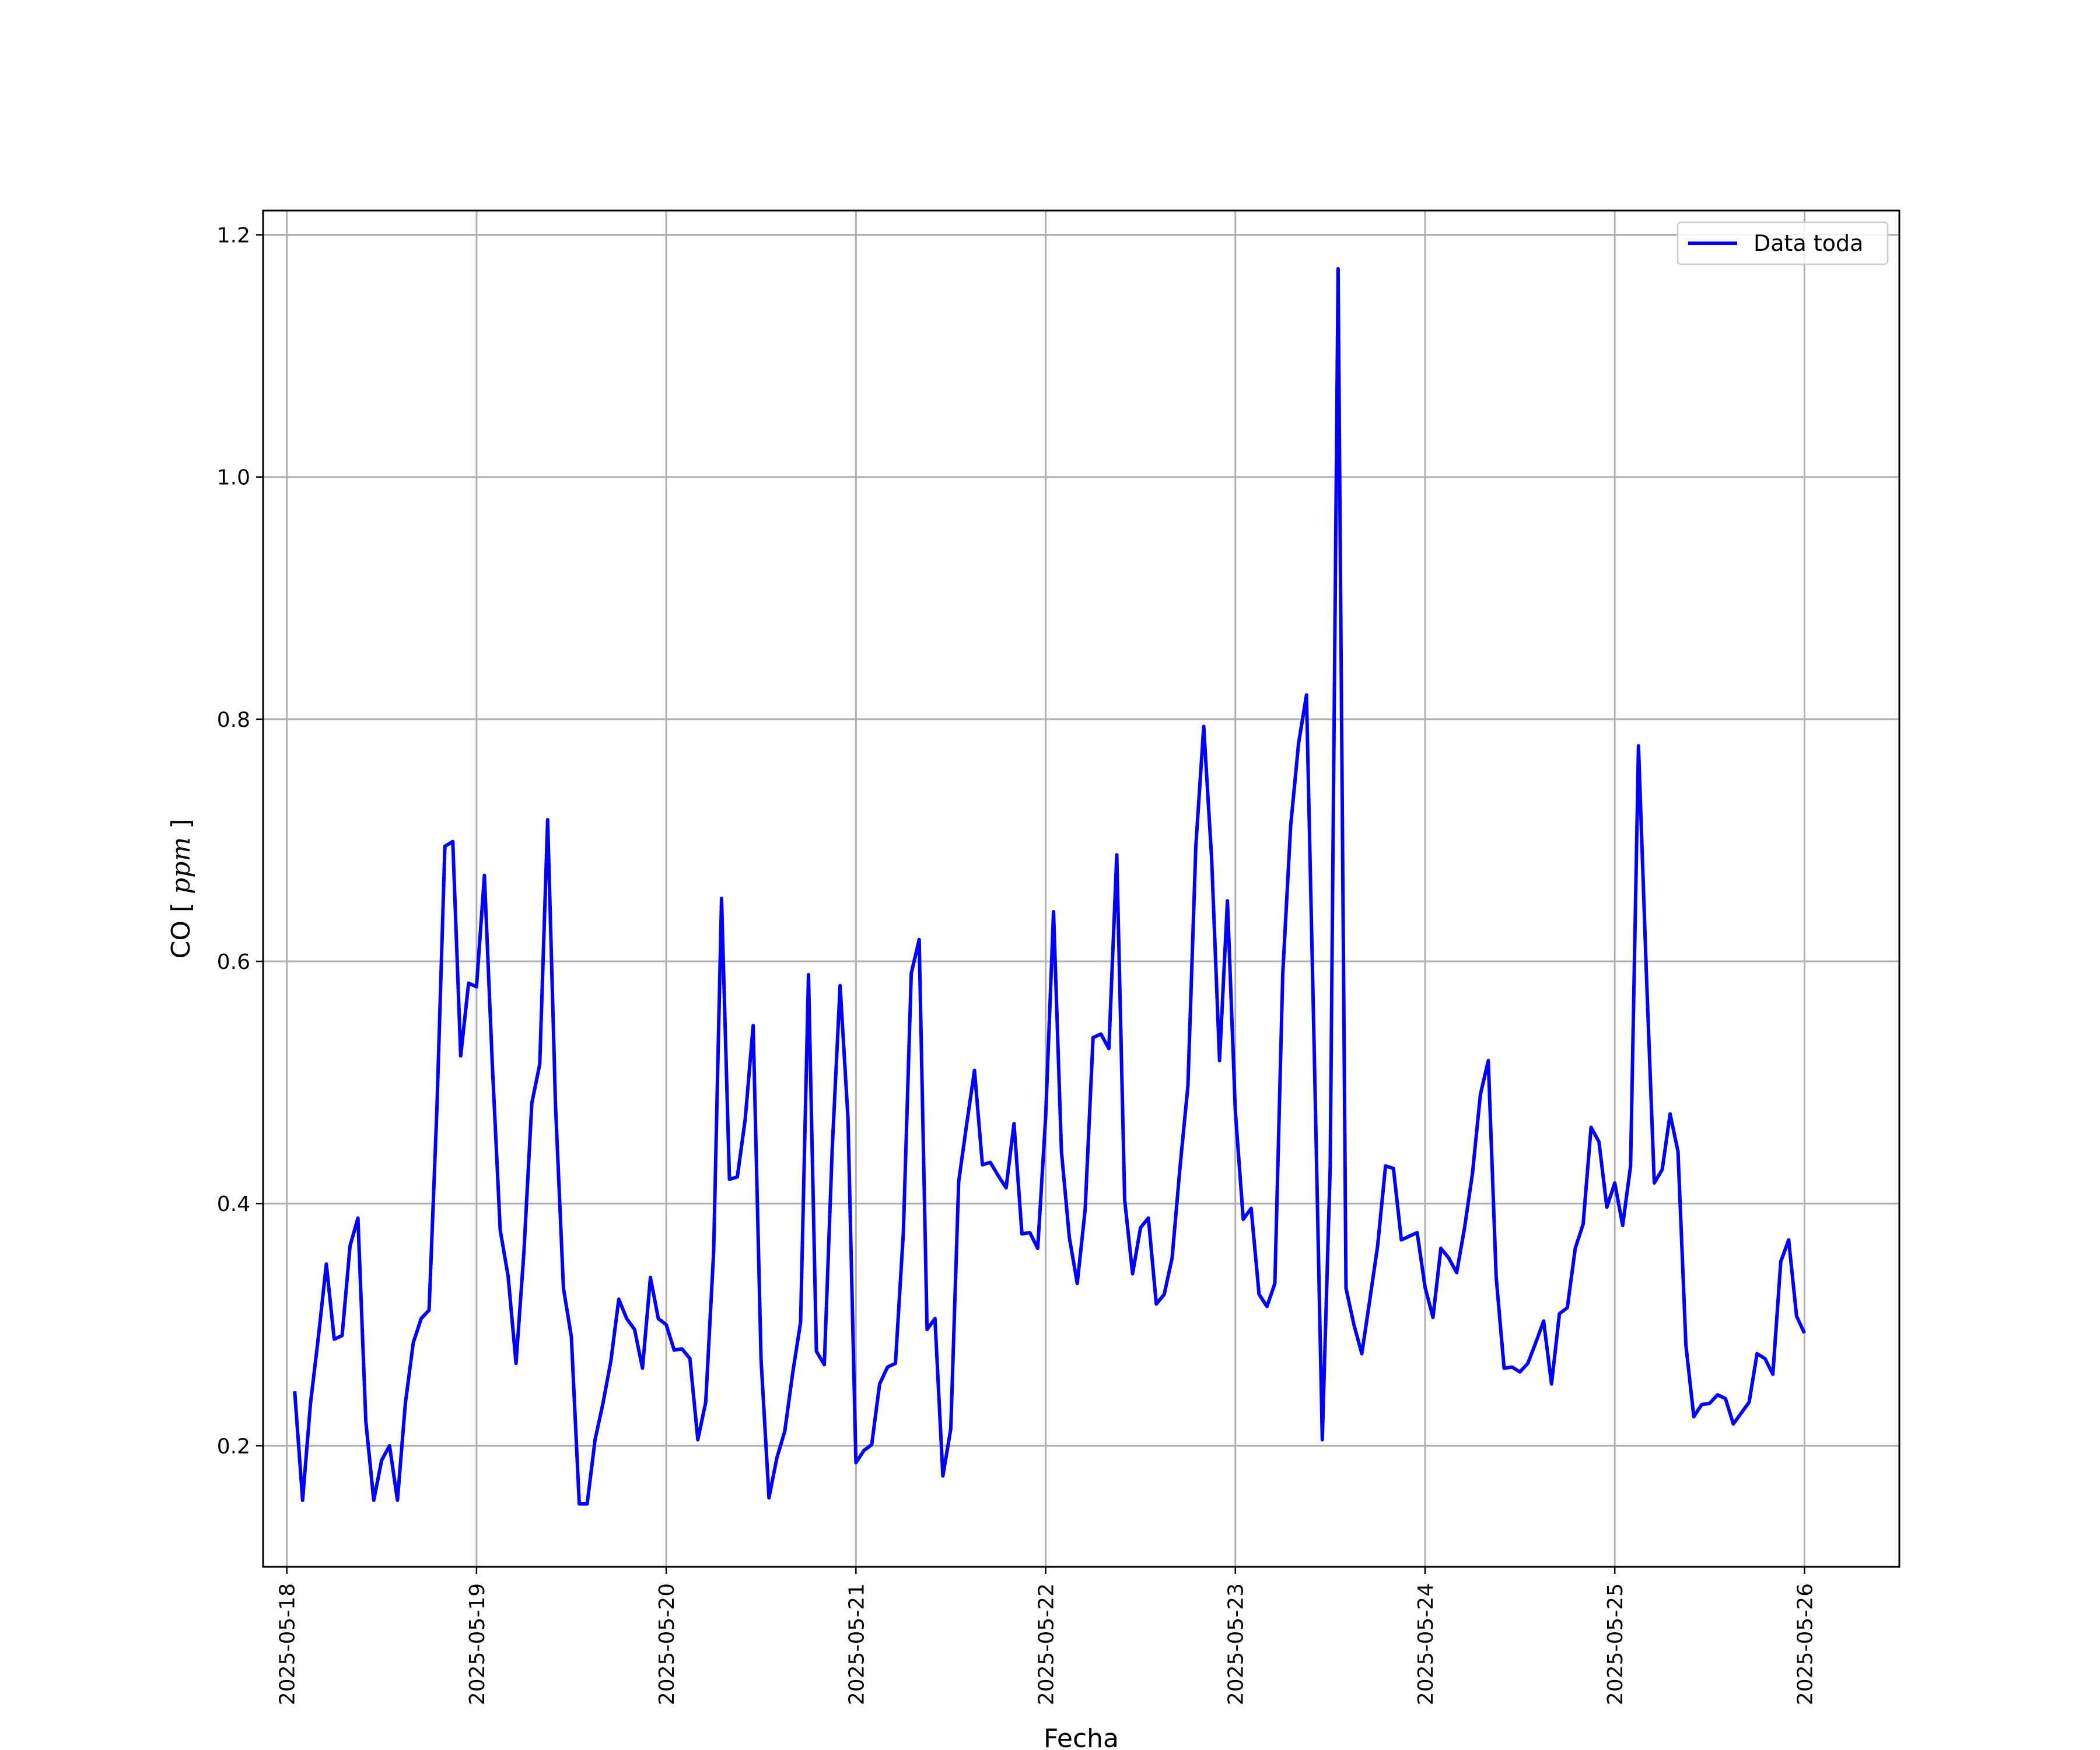 The image size is (2100, 1750). Describe the element at coordinates (1236, 1644) in the screenshot. I see `x-tick-label: 2025-05-23` at that location.